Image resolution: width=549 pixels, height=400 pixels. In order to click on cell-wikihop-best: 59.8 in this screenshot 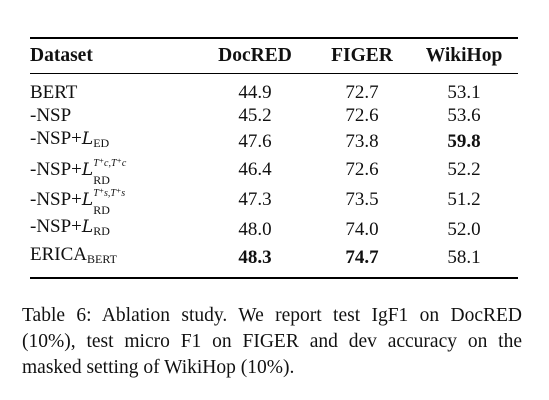, I will do `click(464, 141)`.